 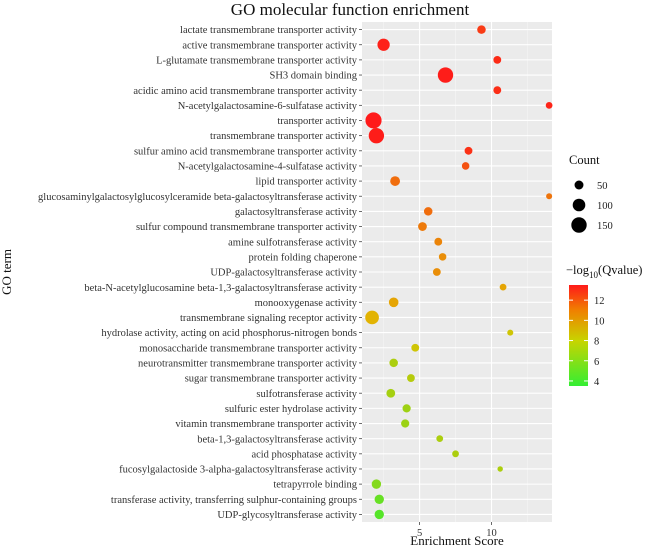 I want to click on color-legend-label: 6, so click(x=596, y=362).